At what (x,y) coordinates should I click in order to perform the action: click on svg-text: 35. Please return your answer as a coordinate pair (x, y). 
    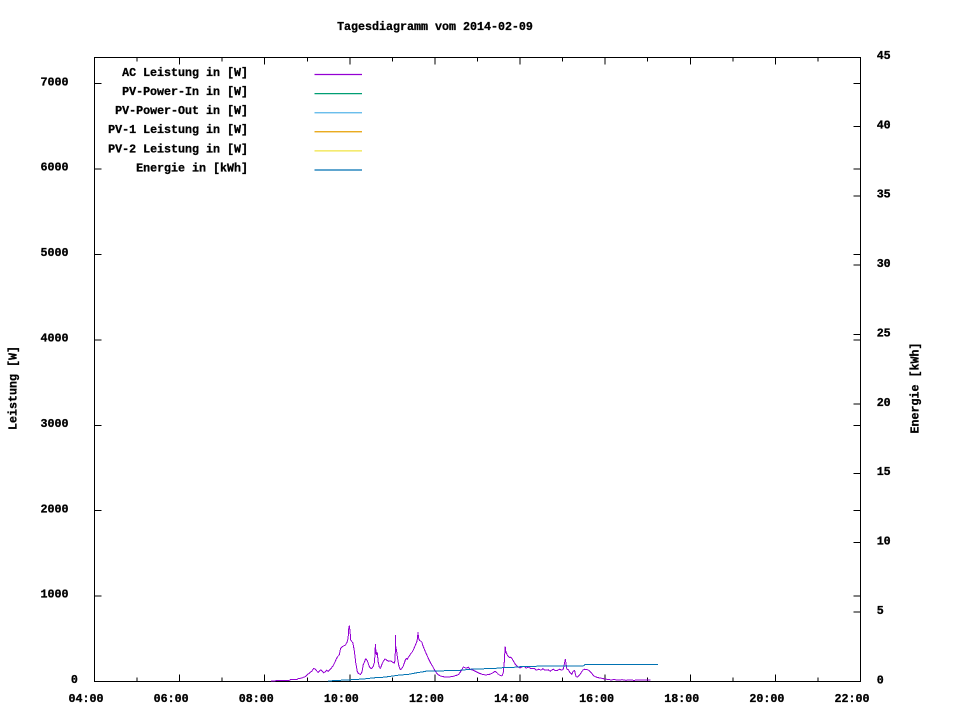
    Looking at the image, I should click on (884, 195).